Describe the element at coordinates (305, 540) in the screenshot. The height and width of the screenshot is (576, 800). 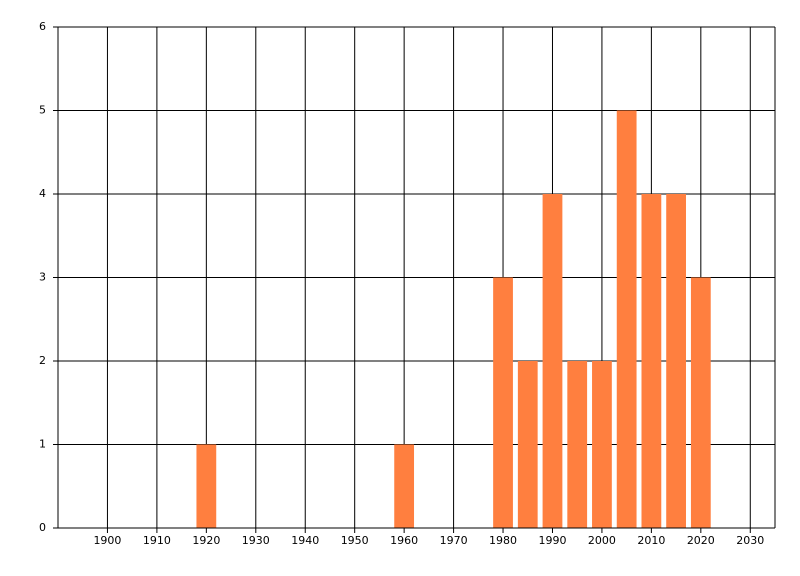
I see `x-tick-label: 1940` at that location.